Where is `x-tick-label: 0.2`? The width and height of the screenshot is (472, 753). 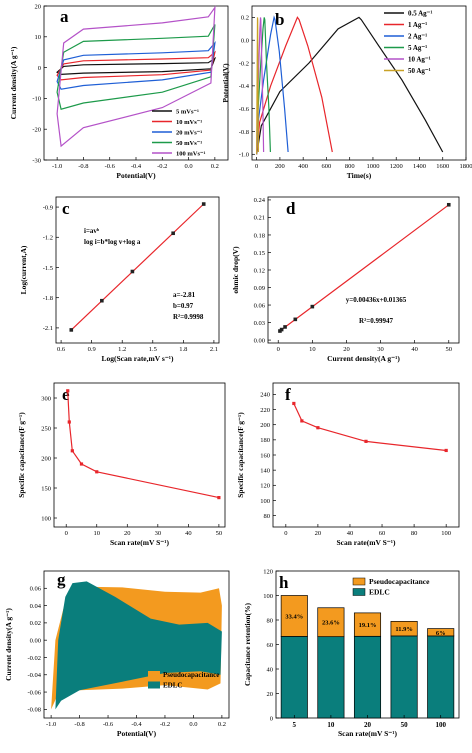 x-tick-label: 0.2 is located at coordinates (215, 166).